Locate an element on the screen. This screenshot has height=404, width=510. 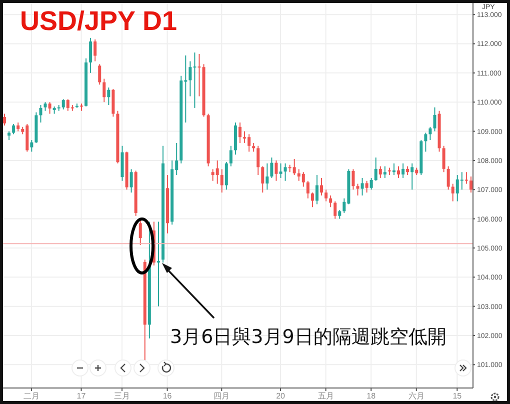
x-tick-label: 二月 is located at coordinates (31, 396).